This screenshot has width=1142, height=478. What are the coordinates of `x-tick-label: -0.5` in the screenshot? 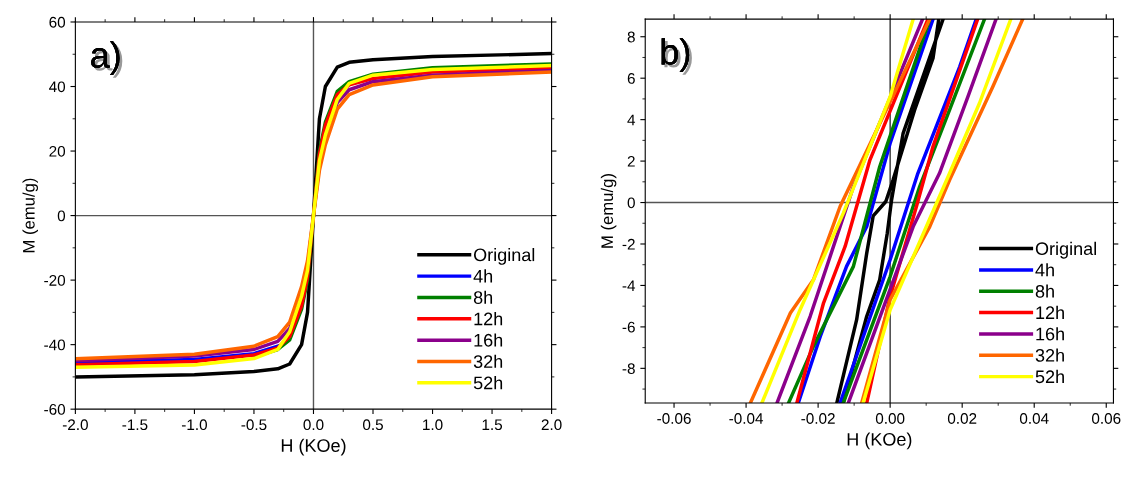 It's located at (254, 425).